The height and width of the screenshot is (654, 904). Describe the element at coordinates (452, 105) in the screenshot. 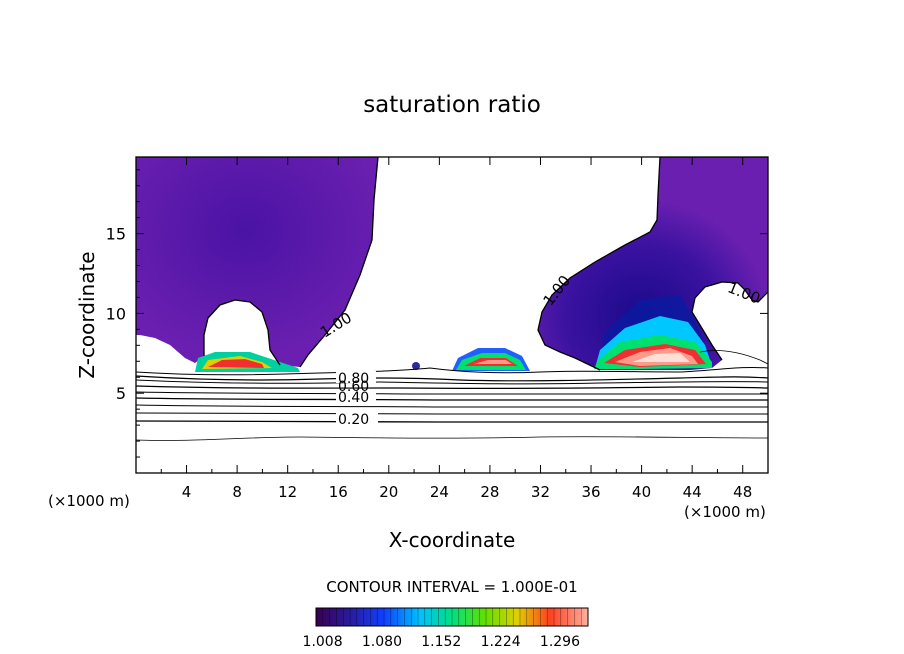

I see `chart-title: saturation ratio` at that location.